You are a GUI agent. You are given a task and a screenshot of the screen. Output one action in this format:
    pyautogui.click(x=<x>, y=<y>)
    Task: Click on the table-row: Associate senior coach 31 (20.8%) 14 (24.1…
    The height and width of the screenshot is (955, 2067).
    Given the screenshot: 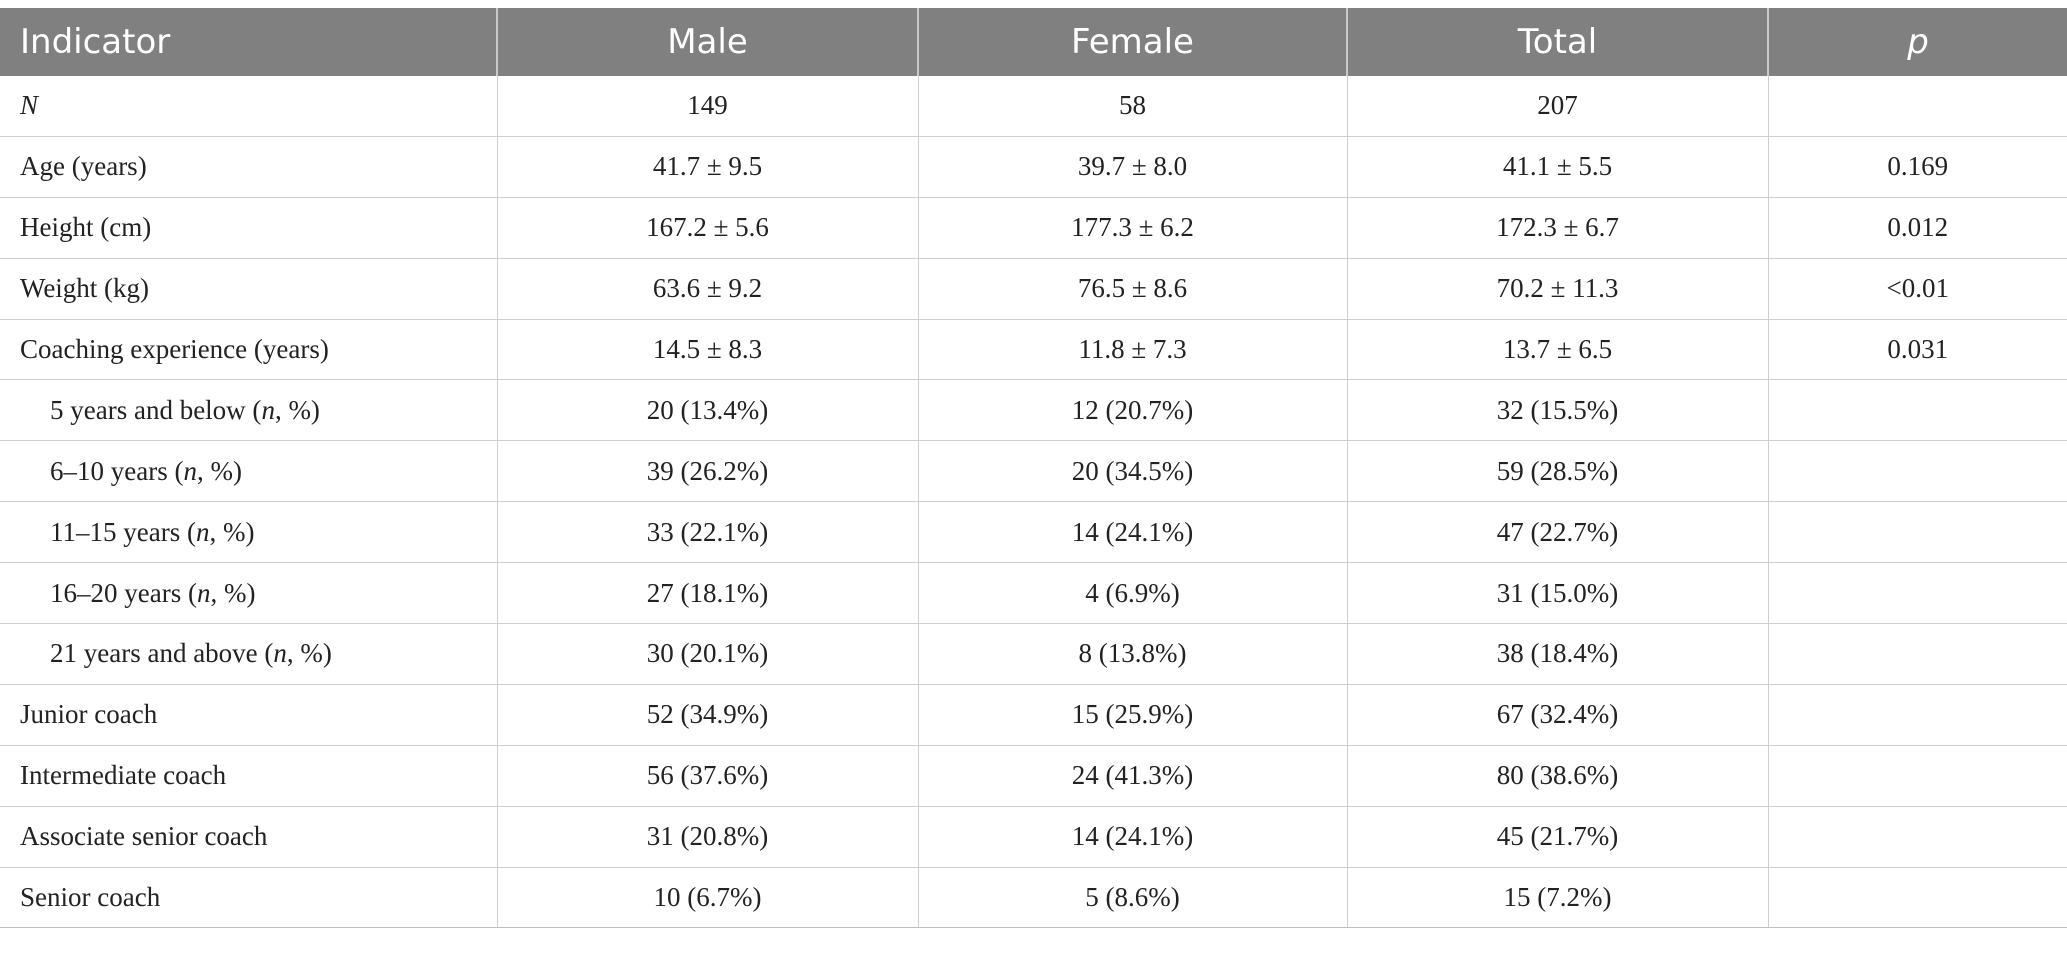 What is the action you would take?
    pyautogui.click(x=1033, y=837)
    